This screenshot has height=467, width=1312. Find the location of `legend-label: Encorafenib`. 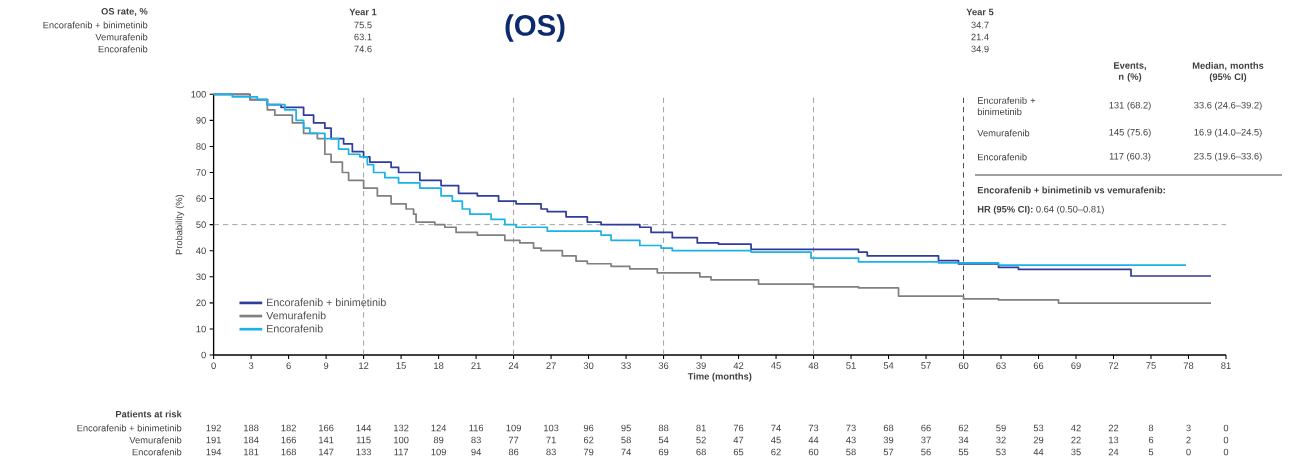

legend-label: Encorafenib is located at coordinates (295, 328).